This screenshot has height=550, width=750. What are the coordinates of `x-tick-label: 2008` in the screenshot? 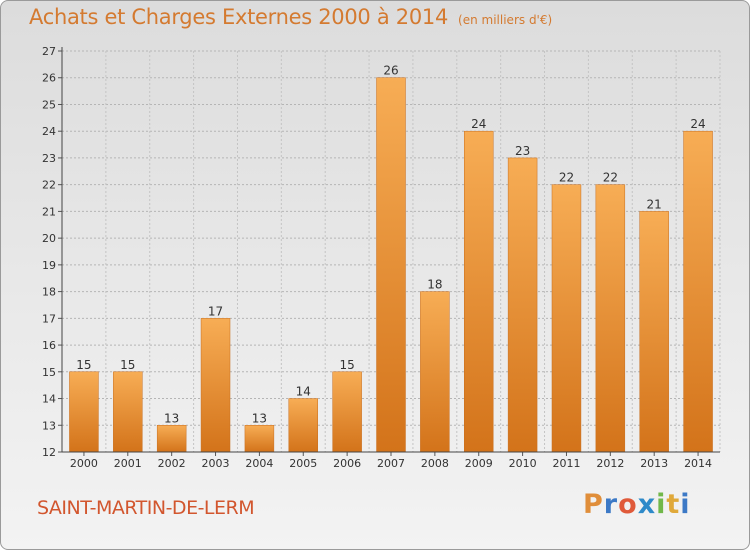 It's located at (435, 463).